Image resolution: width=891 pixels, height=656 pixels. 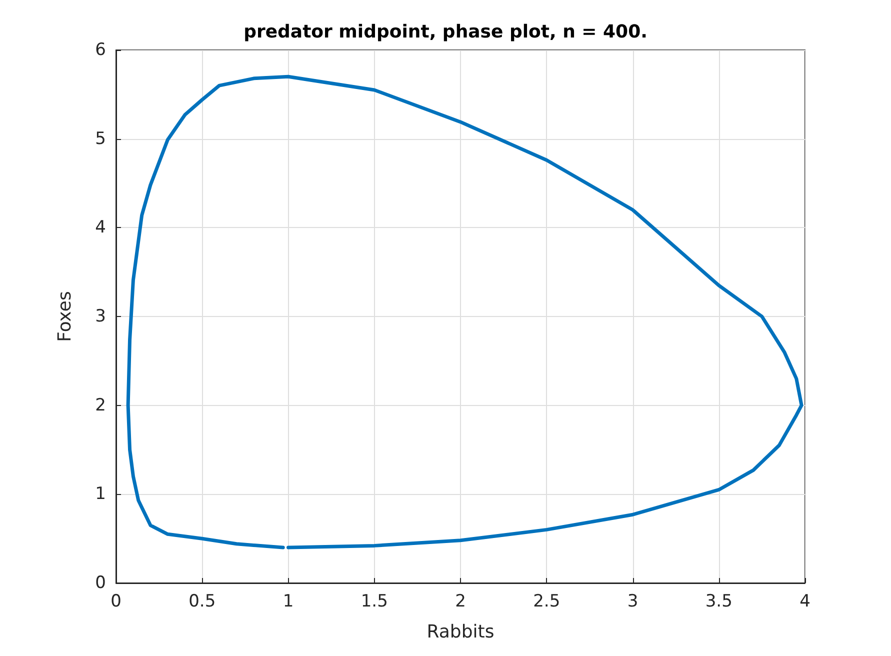 I want to click on y-axis-title: Foxes, so click(x=65, y=316).